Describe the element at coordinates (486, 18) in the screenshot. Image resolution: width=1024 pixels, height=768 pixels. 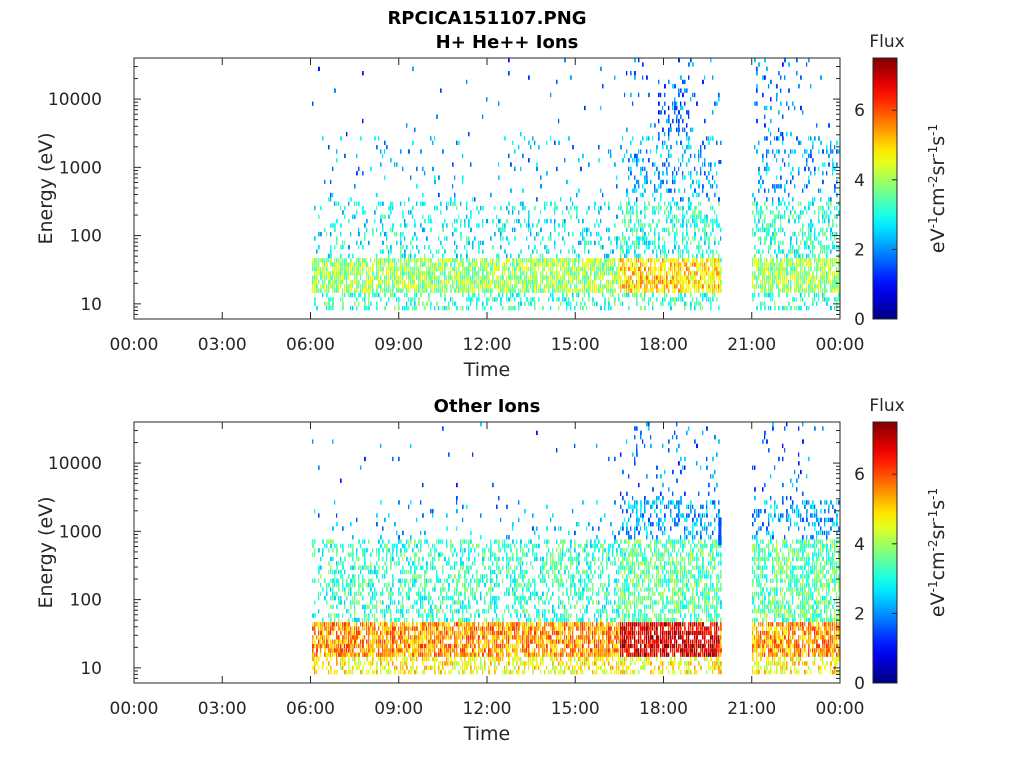
I see `figure-title: RPCICA151107.PNG` at that location.